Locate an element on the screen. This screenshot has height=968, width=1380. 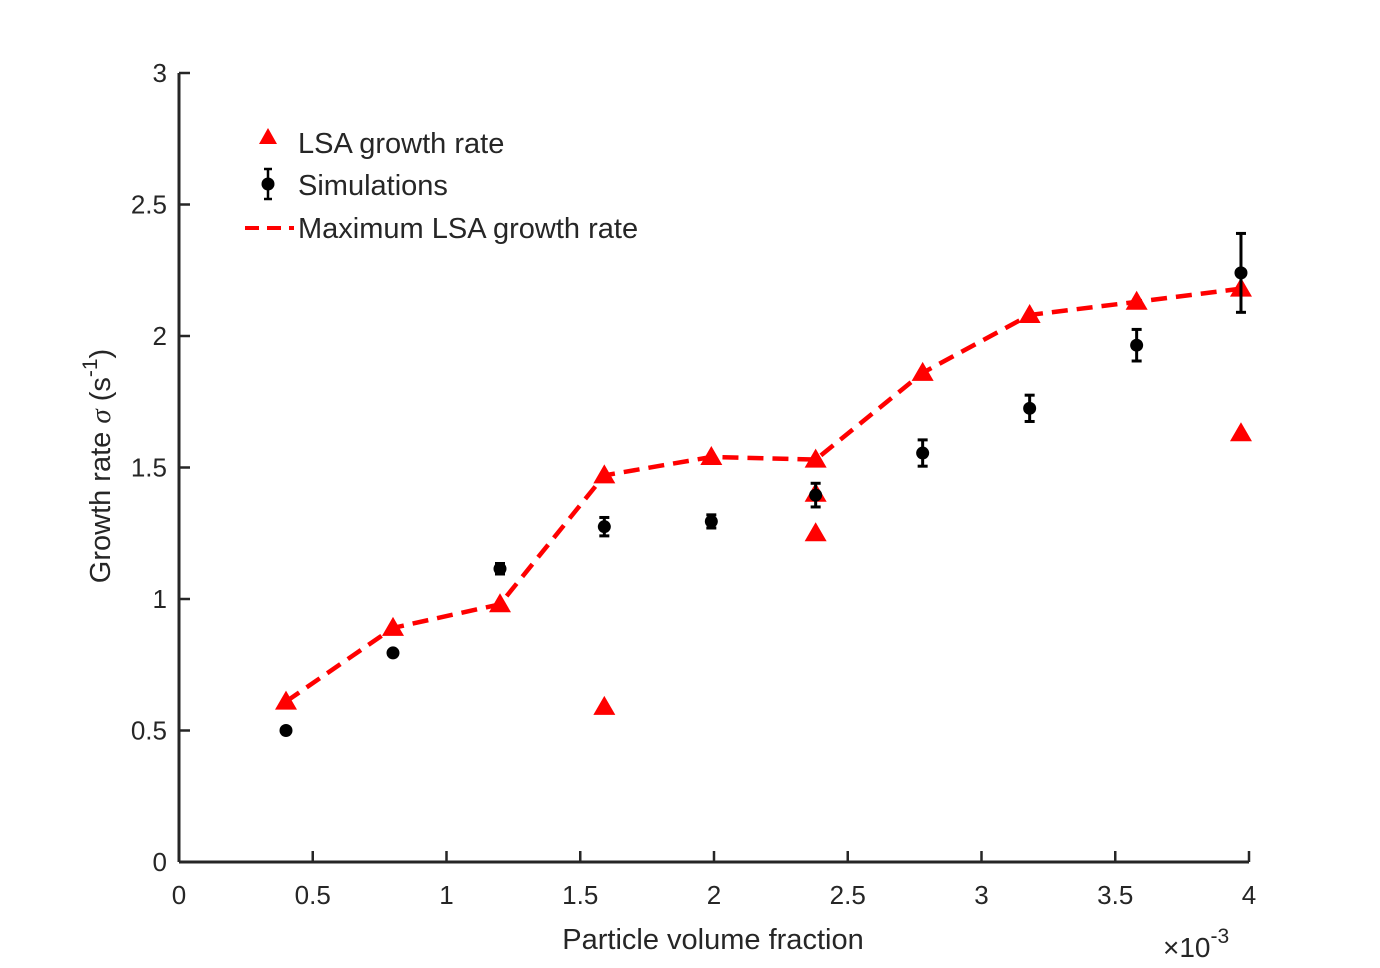
legend-triangle-icon is located at coordinates (268, 136).